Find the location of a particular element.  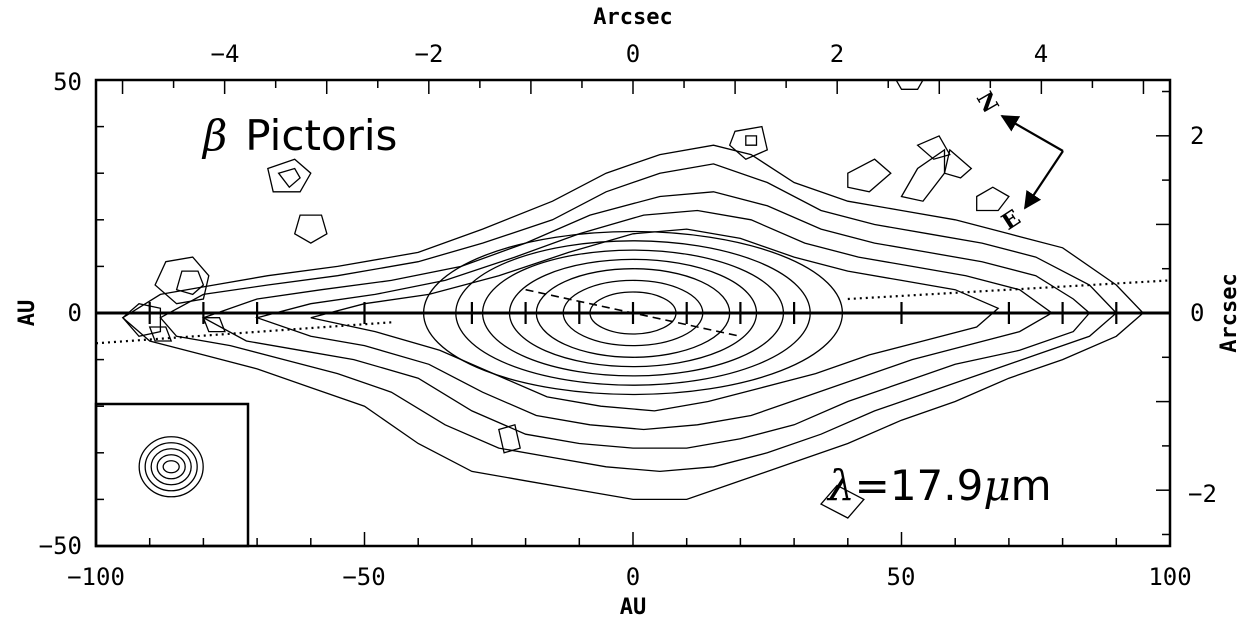

wavelength-value: =17.9 is located at coordinates (919, 485).